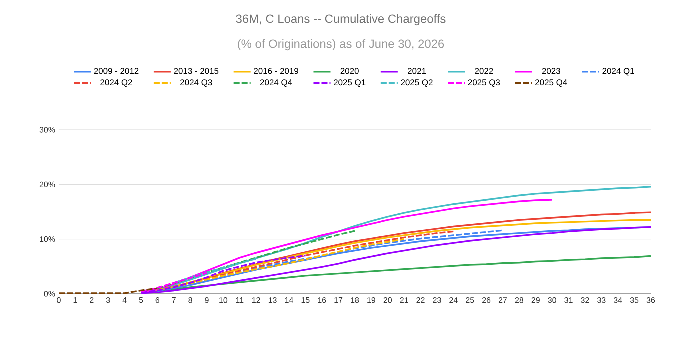  What do you see at coordinates (196, 84) in the screenshot?
I see `legend-label: 2024 Q3` at bounding box center [196, 84].